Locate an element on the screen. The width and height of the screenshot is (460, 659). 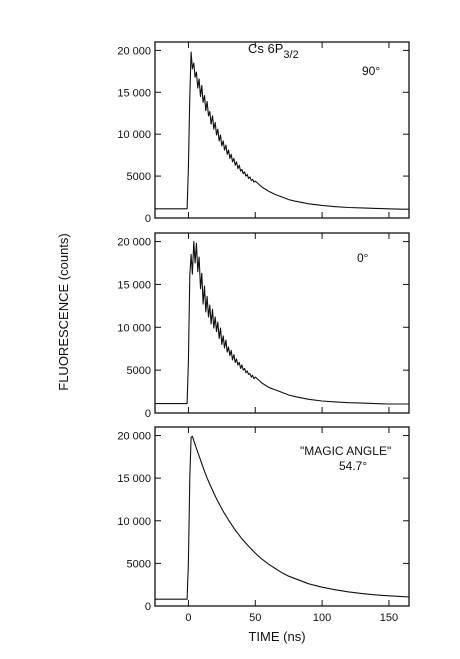
panel-top-ytick-label: 15 000 is located at coordinates (134, 93).